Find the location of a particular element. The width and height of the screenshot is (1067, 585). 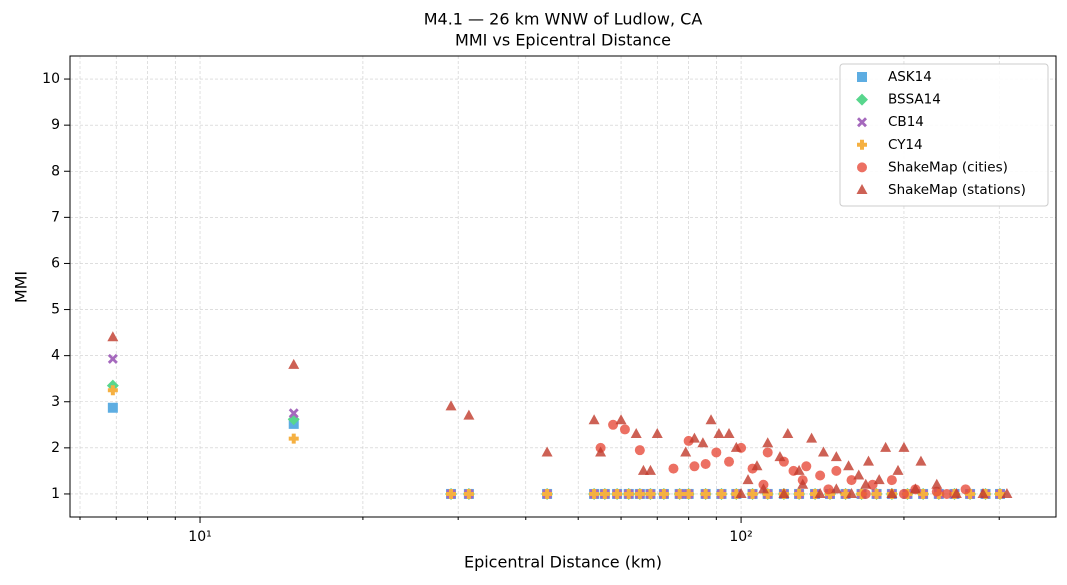

legend-label: CY14 is located at coordinates (905, 145).